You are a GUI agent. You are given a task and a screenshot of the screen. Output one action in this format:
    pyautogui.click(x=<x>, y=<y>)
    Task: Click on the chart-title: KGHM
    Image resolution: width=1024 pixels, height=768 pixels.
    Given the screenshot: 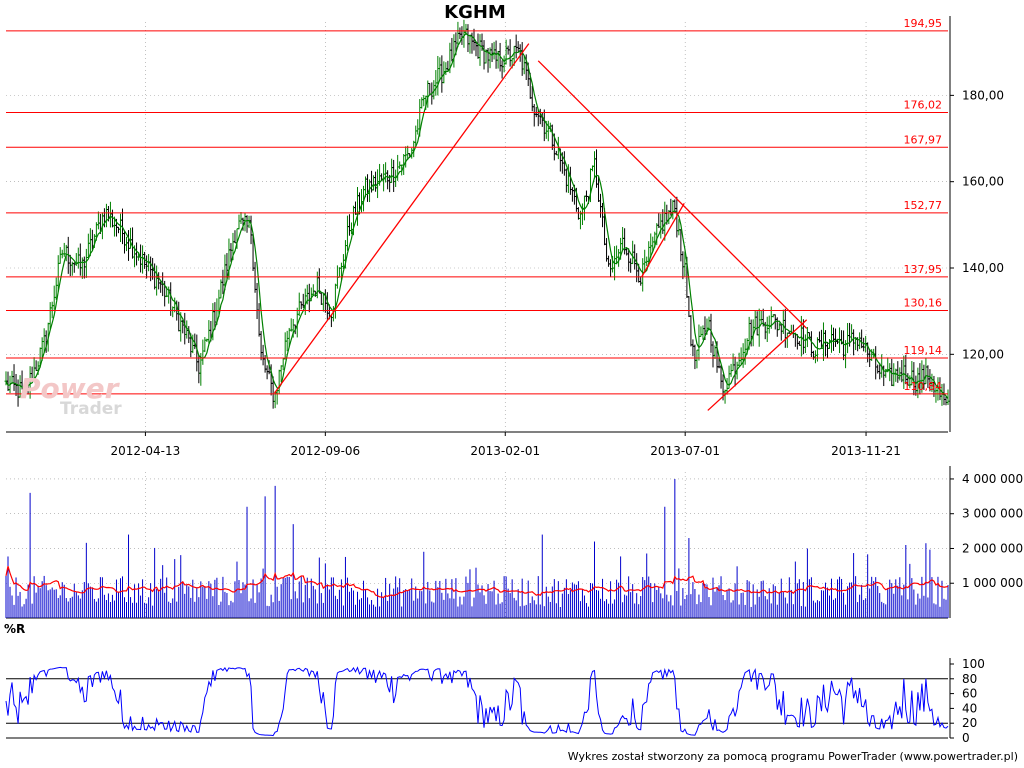 What is the action you would take?
    pyautogui.click(x=475, y=12)
    